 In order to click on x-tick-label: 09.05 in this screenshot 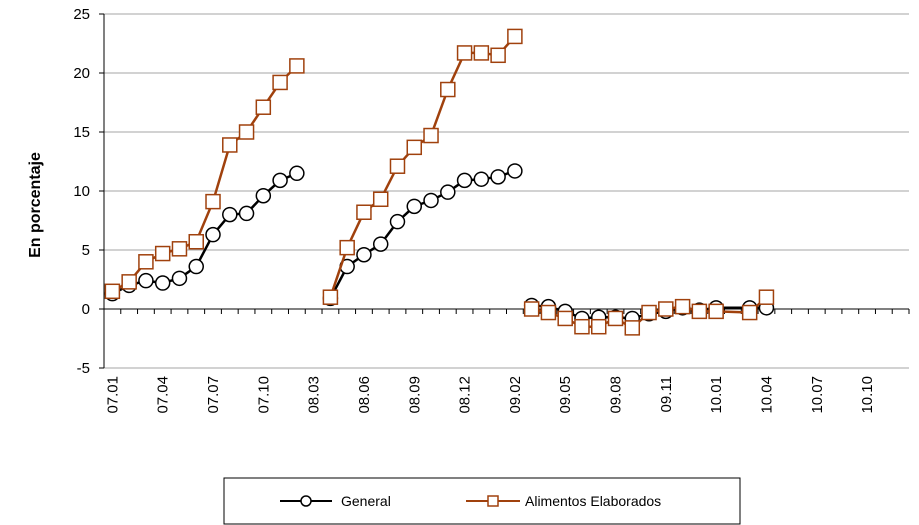, I will do `click(565, 395)`.